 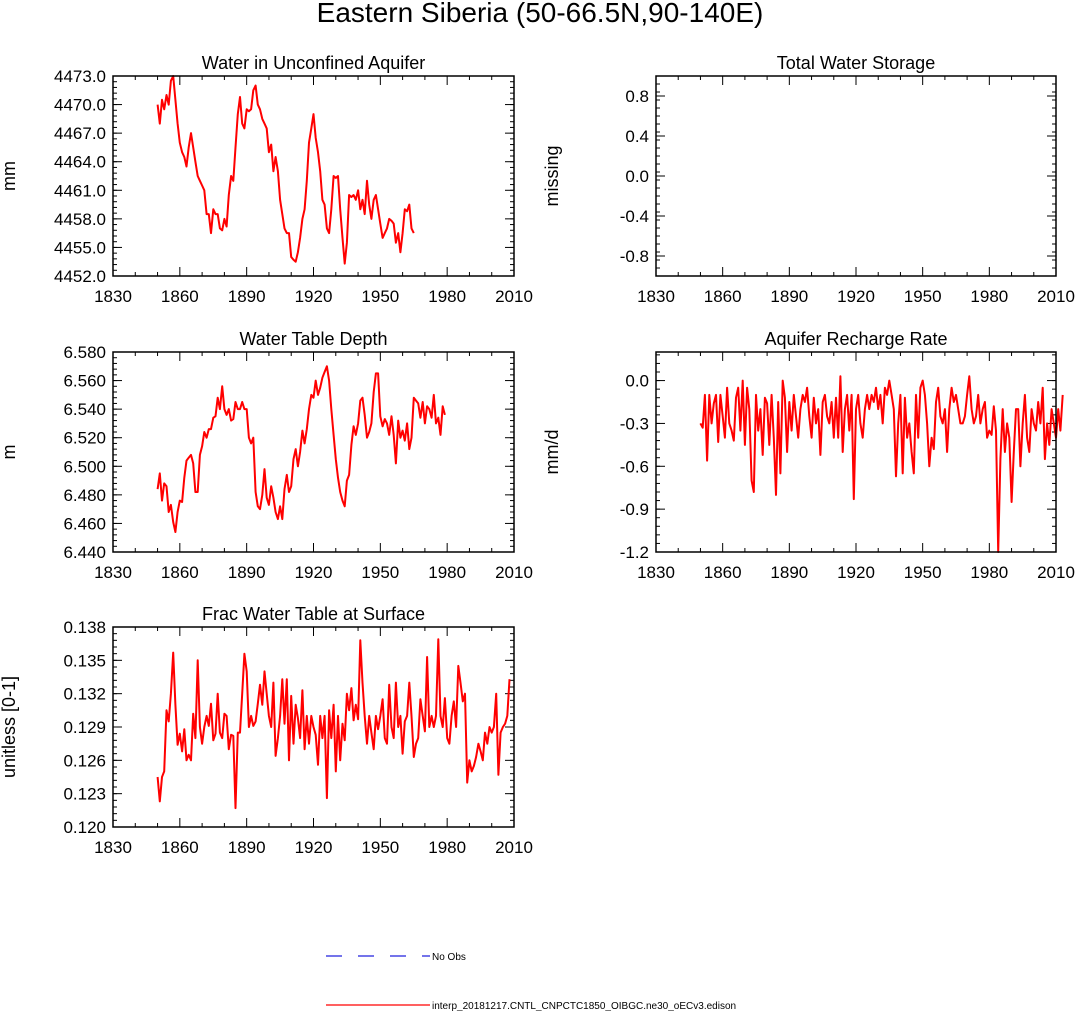 What do you see at coordinates (80, 162) in the screenshot?
I see `y-tick-label: 4464.0` at bounding box center [80, 162].